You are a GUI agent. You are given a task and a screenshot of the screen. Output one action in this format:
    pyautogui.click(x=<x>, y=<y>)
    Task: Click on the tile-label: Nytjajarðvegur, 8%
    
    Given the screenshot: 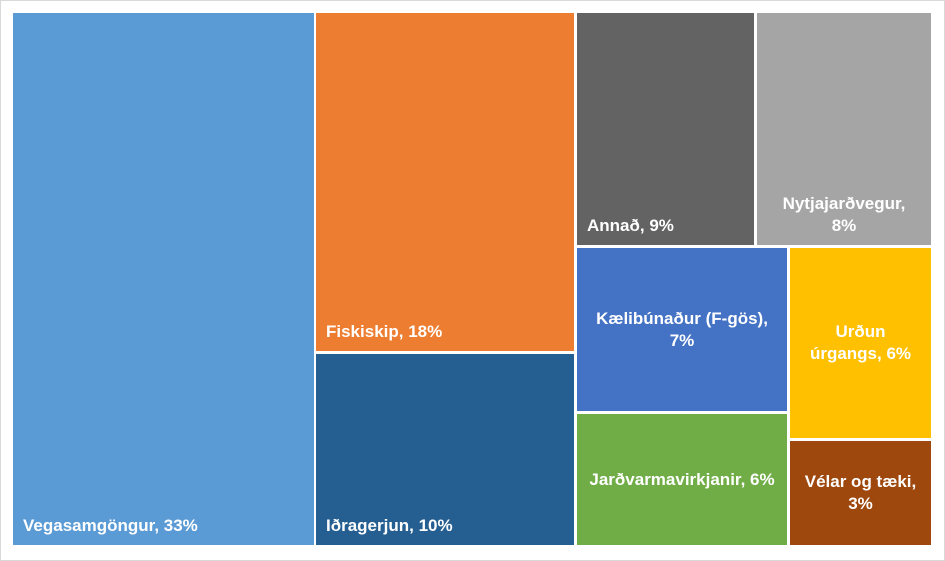 What is the action you would take?
    pyautogui.click(x=844, y=214)
    